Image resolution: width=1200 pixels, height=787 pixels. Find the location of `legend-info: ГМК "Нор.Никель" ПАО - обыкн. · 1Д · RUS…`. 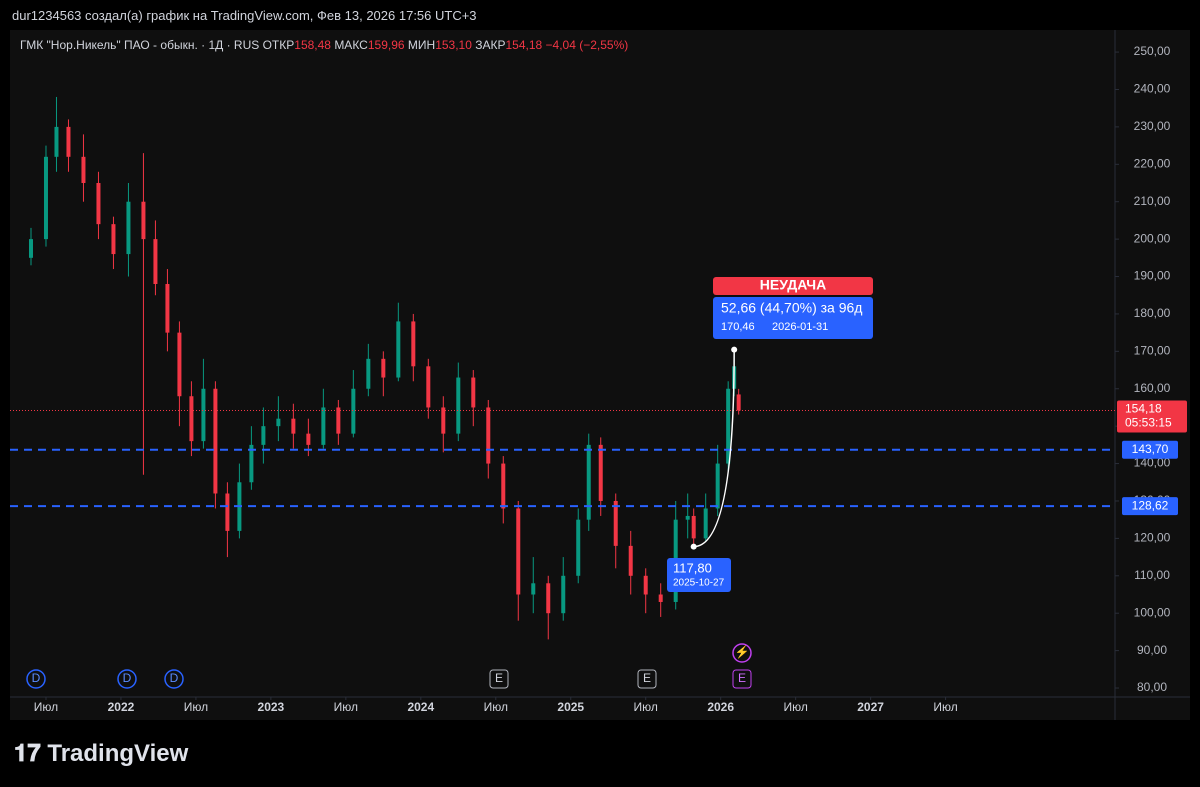

legend-info: ГМК "Нор.Никель" ПАО - обыкн. · 1Д · RUS… is located at coordinates (324, 45).